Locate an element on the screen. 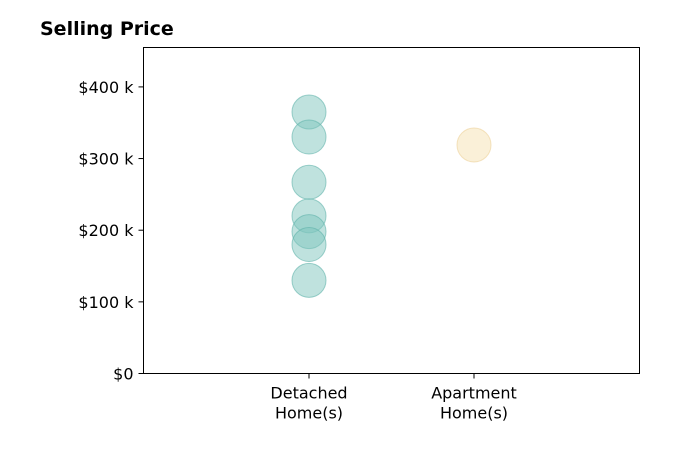  y-axis: $0 $100 k $200 k $300 k $400 k is located at coordinates (111, 231).